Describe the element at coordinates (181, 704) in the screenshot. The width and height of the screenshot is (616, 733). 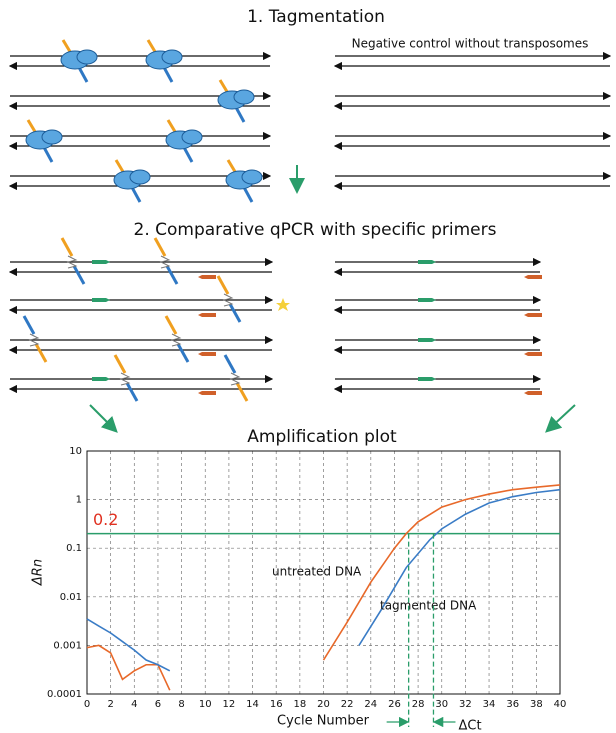
I see `x-tick-label: 8` at that location.